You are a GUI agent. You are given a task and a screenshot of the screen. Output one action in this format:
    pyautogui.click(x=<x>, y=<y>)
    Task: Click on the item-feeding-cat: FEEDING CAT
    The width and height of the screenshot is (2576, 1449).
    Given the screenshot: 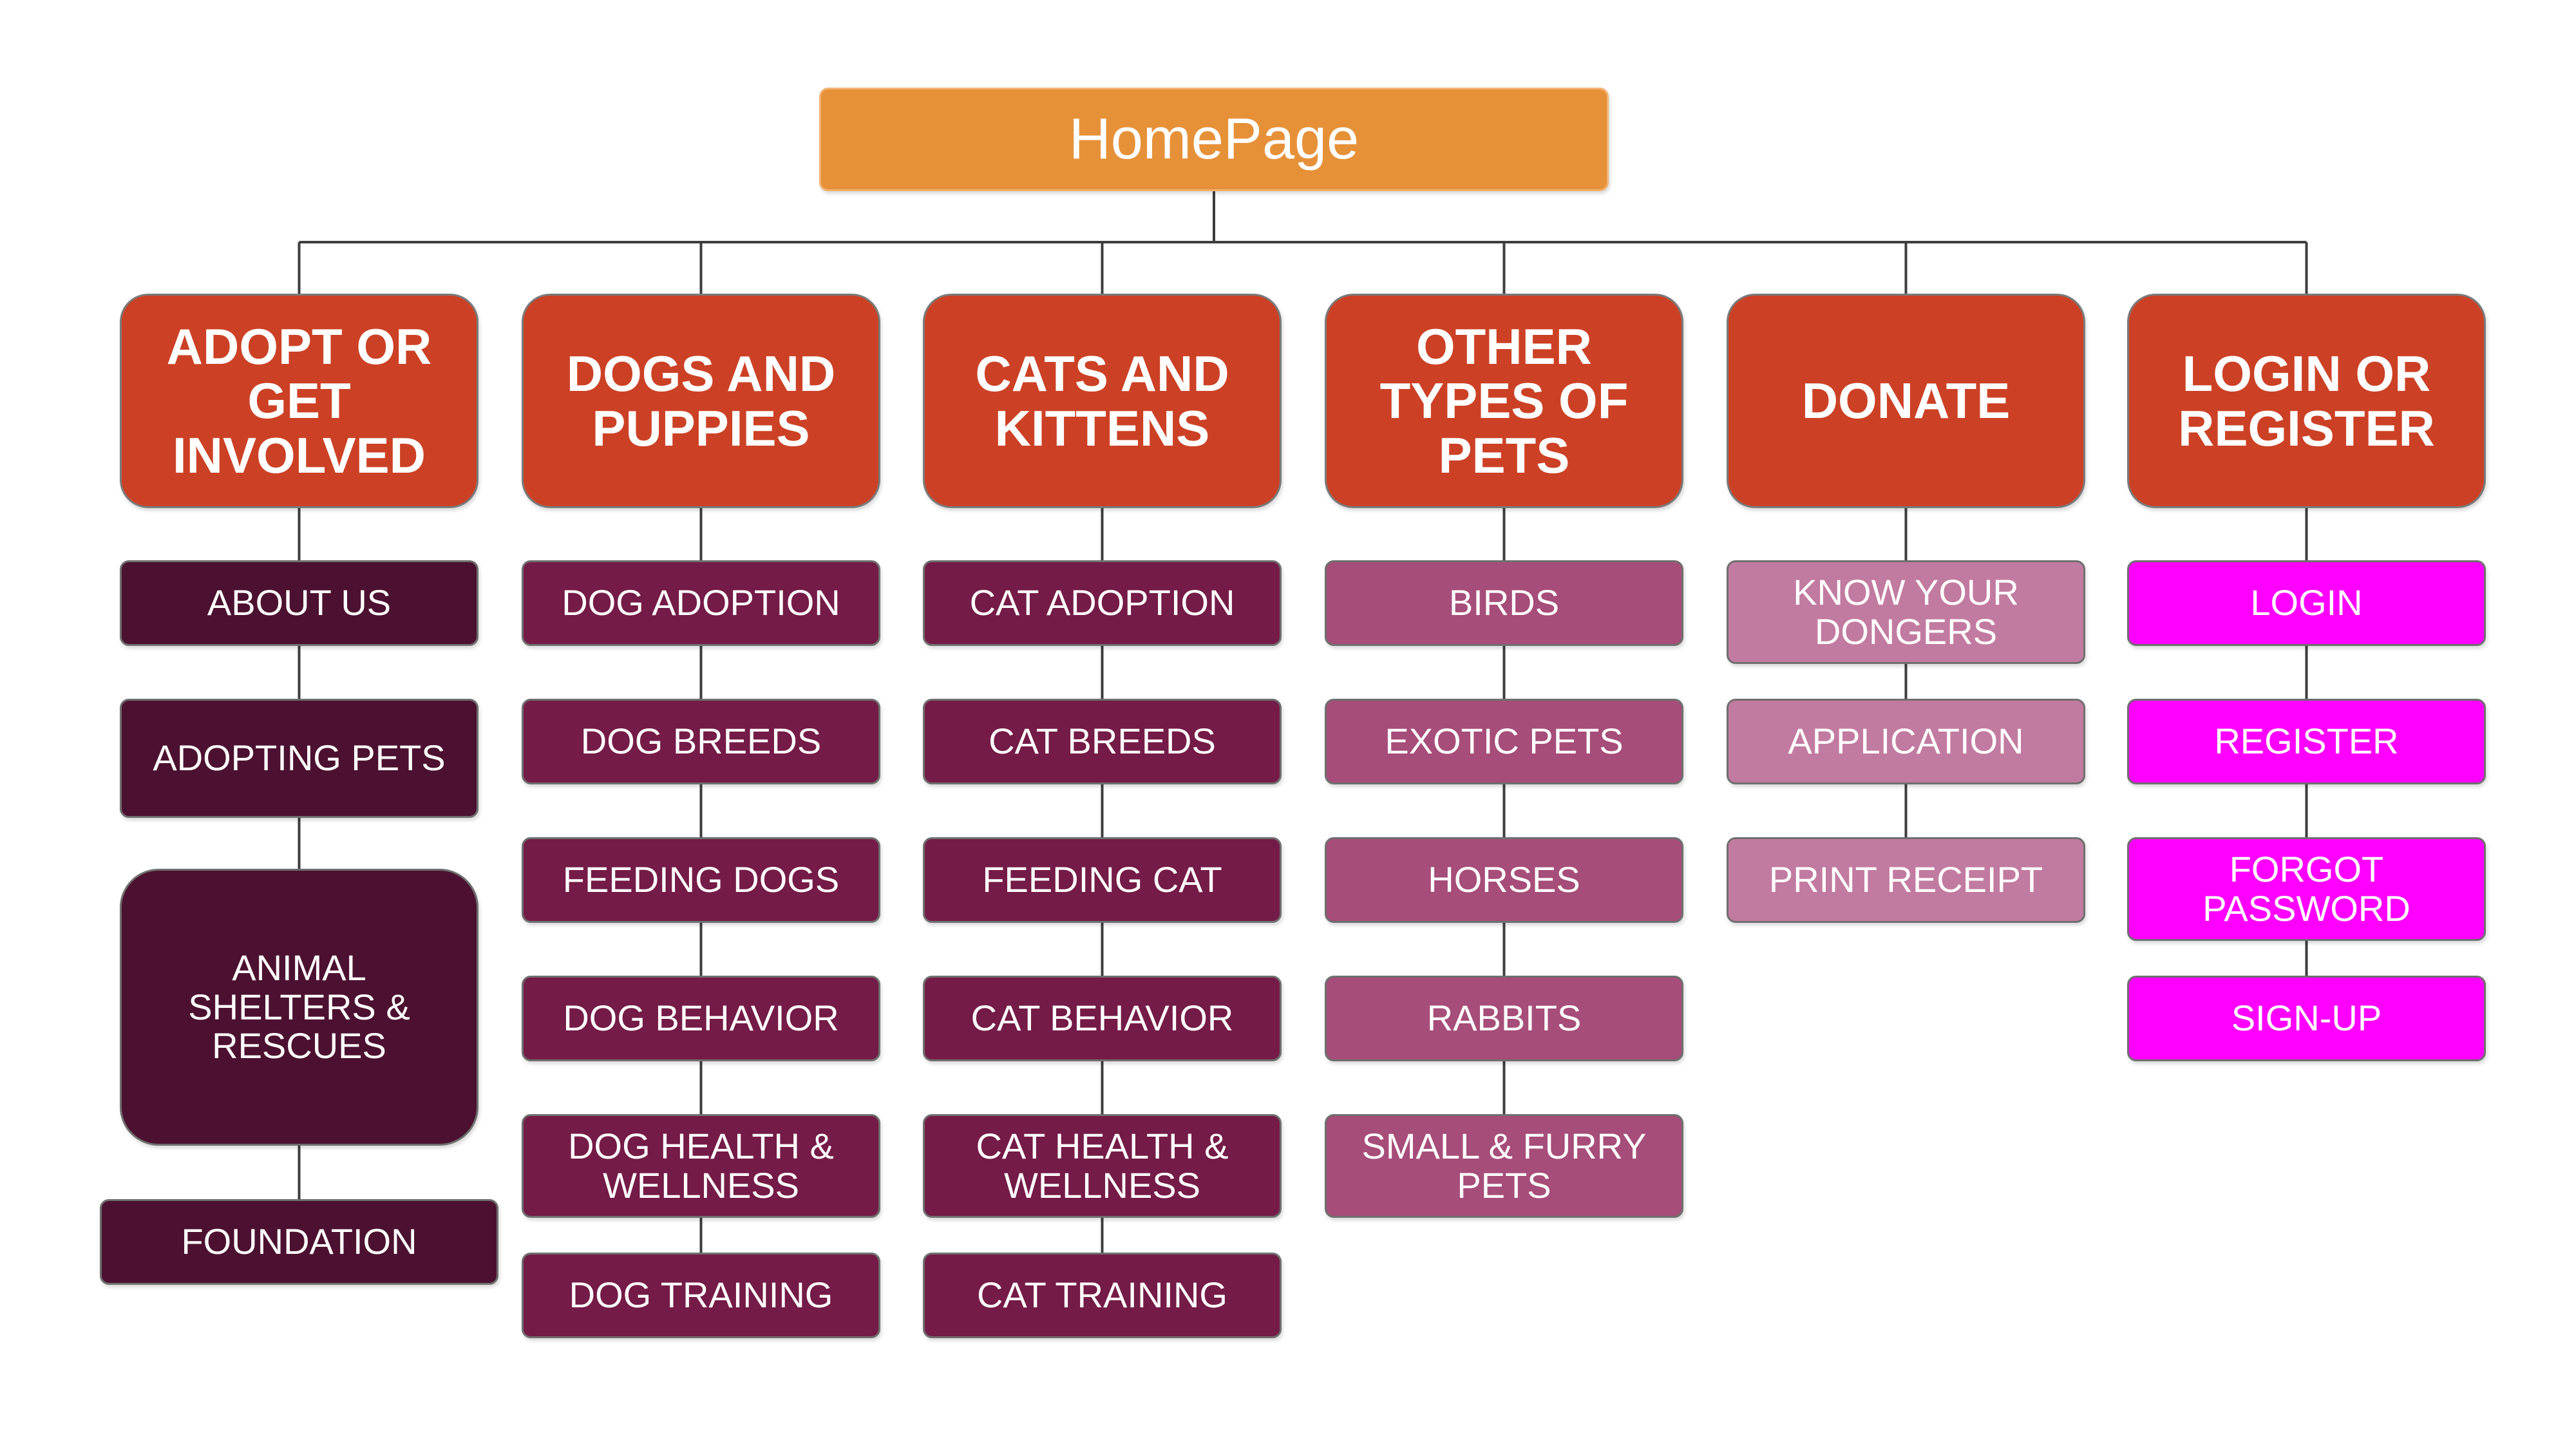 What is the action you would take?
    pyautogui.click(x=1102, y=880)
    